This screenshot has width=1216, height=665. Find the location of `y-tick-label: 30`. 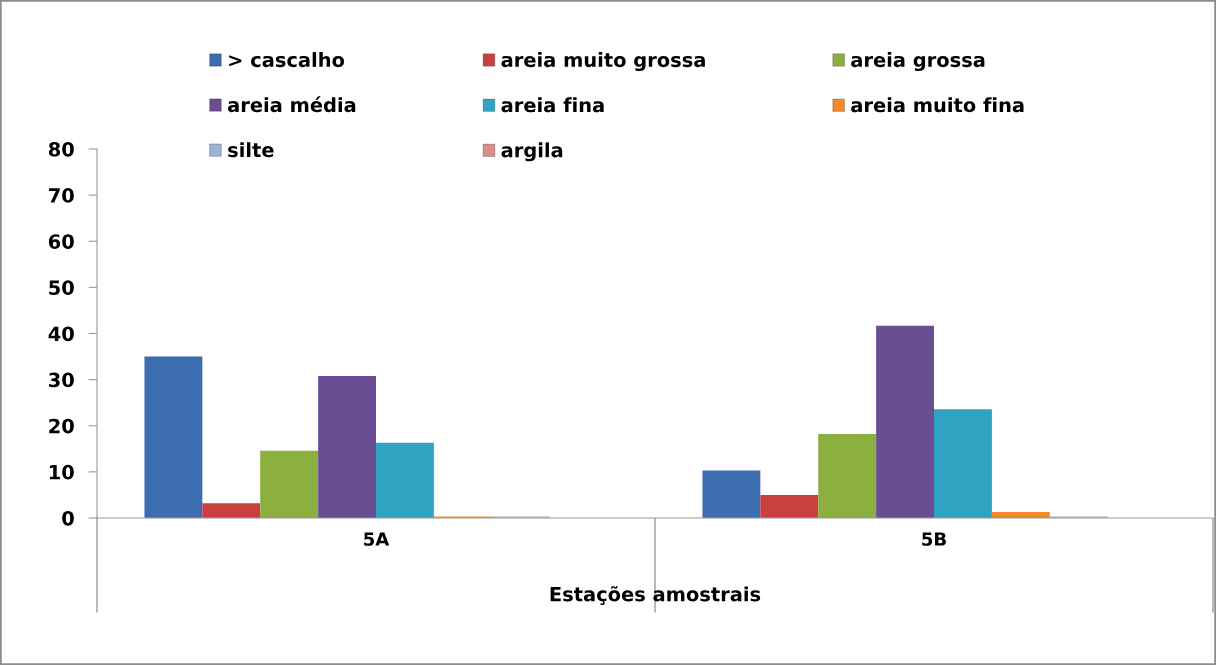

y-tick-label: 30 is located at coordinates (61, 380).